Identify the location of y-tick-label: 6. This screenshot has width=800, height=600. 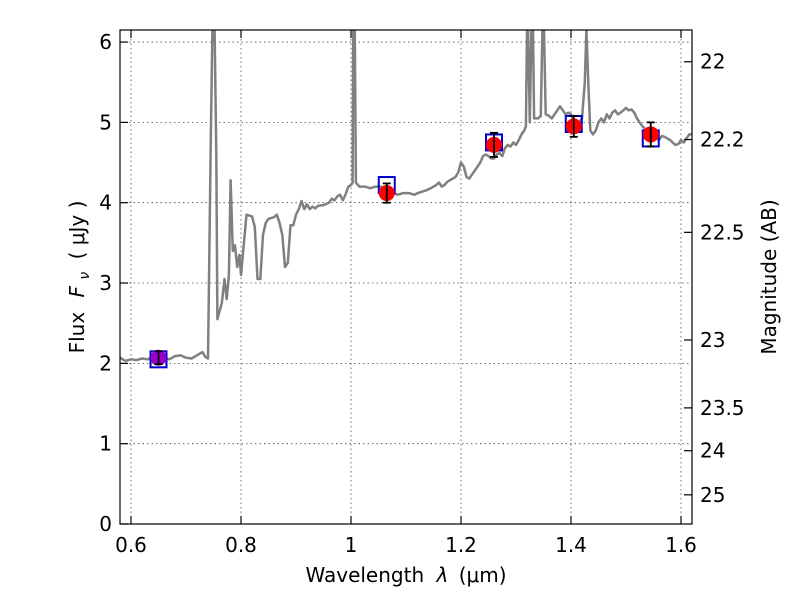
(105, 42).